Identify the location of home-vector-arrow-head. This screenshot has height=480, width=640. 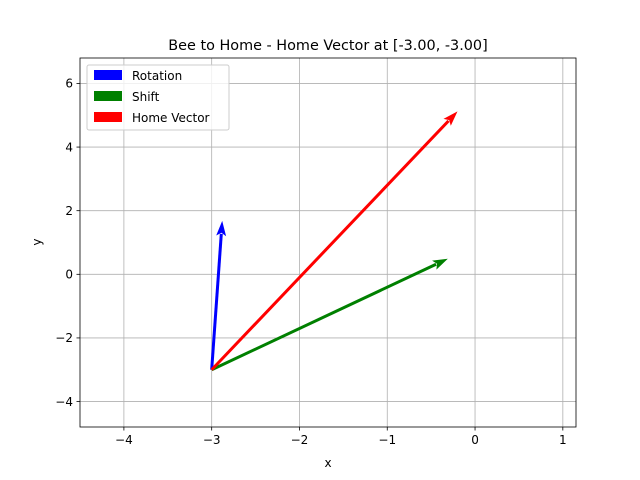
(450, 118).